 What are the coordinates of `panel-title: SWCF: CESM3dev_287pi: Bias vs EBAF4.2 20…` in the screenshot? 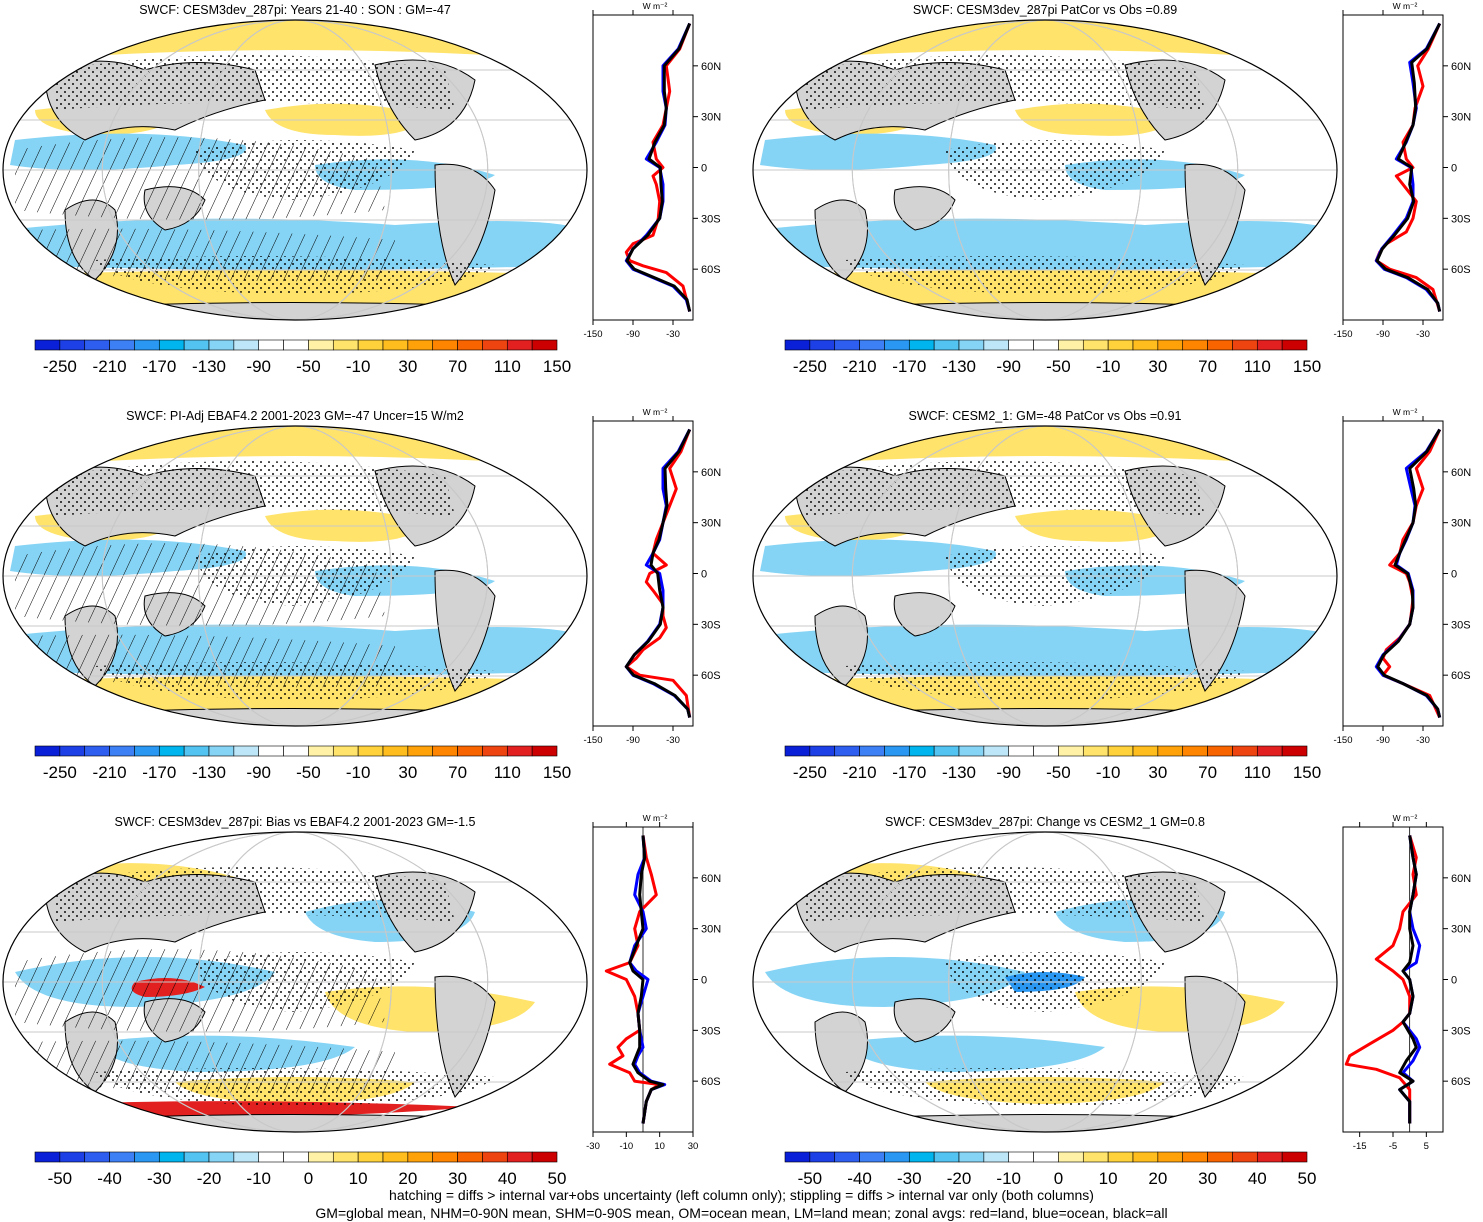 It's located at (295, 822).